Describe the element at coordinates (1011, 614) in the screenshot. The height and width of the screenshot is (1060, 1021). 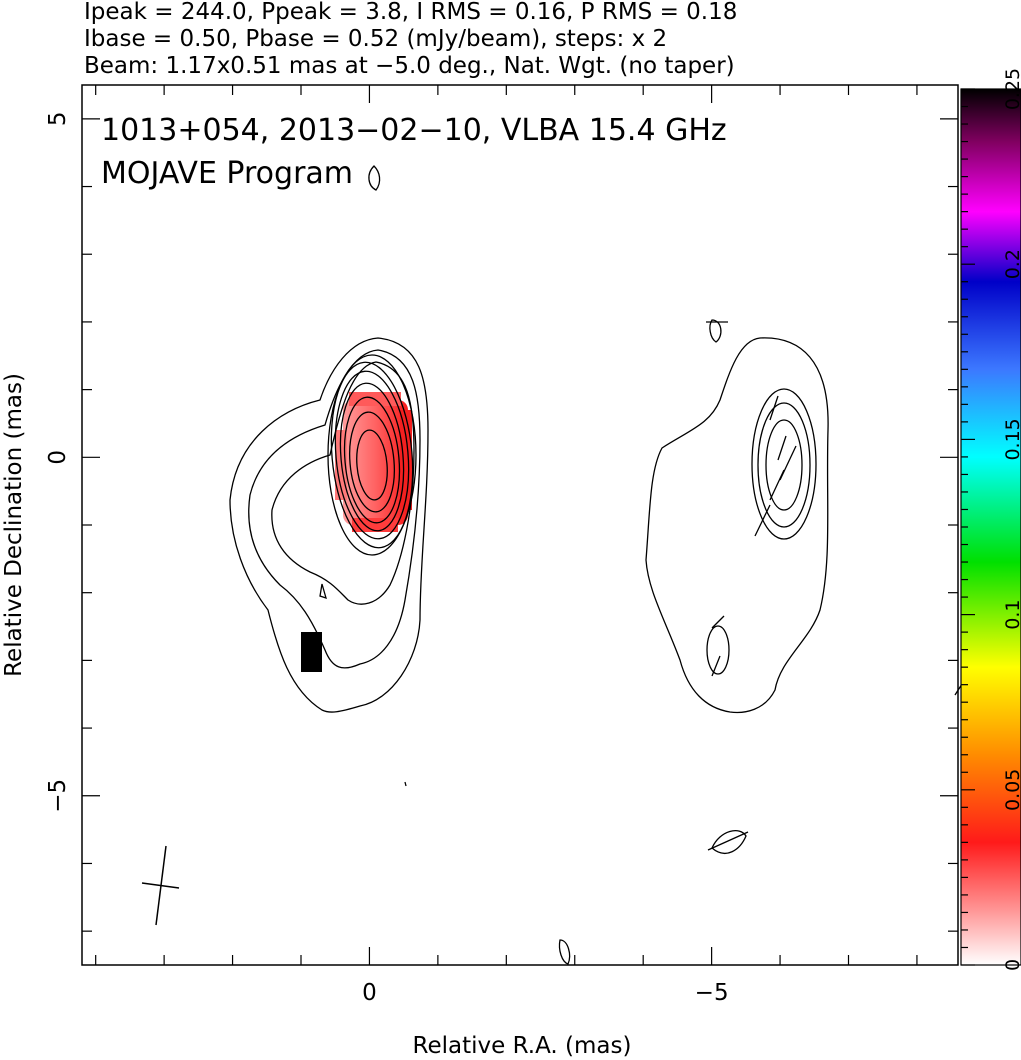
I see `colorbar-tick-label: 0.1` at that location.